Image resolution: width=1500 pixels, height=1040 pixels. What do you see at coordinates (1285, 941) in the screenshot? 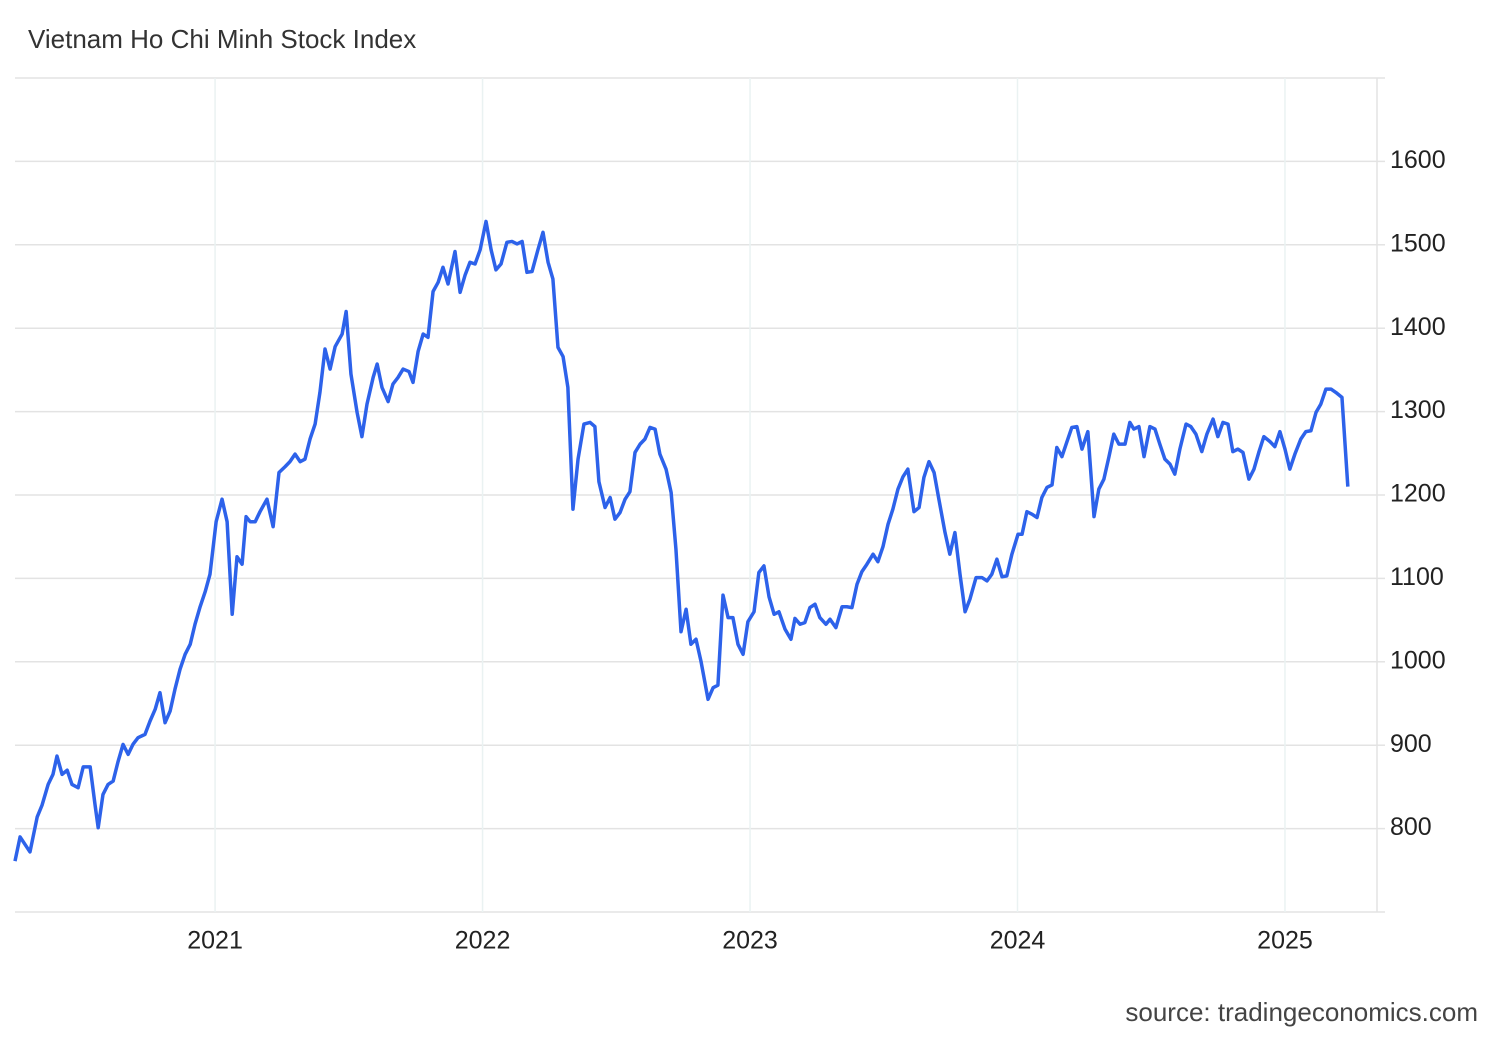
I see `x-tick-label: 2025` at bounding box center [1285, 941].